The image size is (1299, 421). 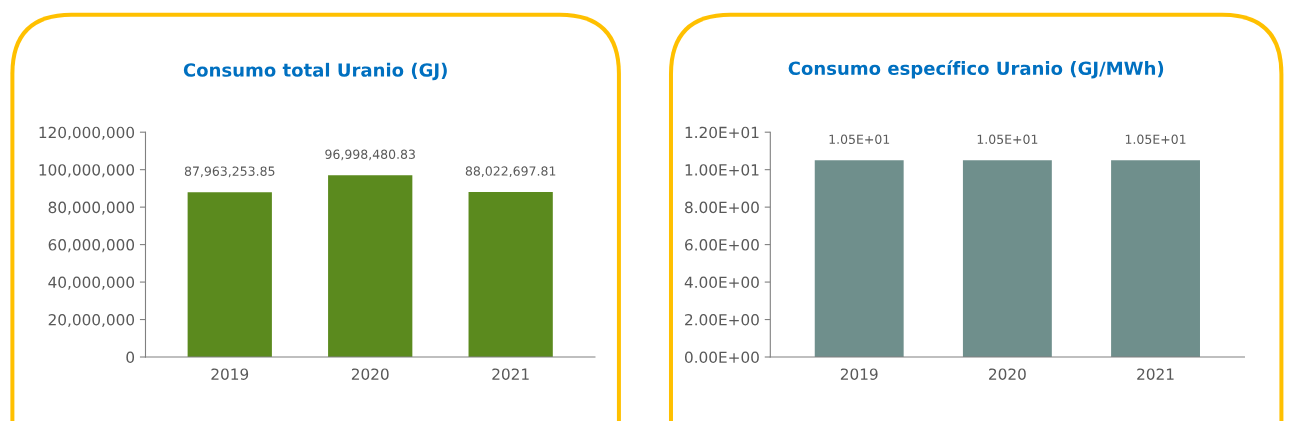 What do you see at coordinates (722, 245) in the screenshot?
I see `y-tick-label: 6.00E+00` at bounding box center [722, 245].